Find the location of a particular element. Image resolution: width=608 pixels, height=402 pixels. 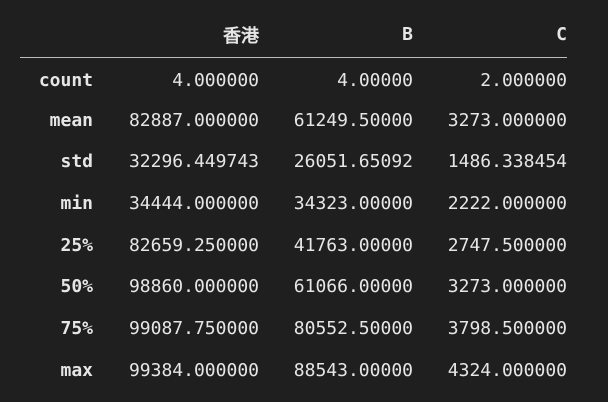

index-header is located at coordinates (56, 35).